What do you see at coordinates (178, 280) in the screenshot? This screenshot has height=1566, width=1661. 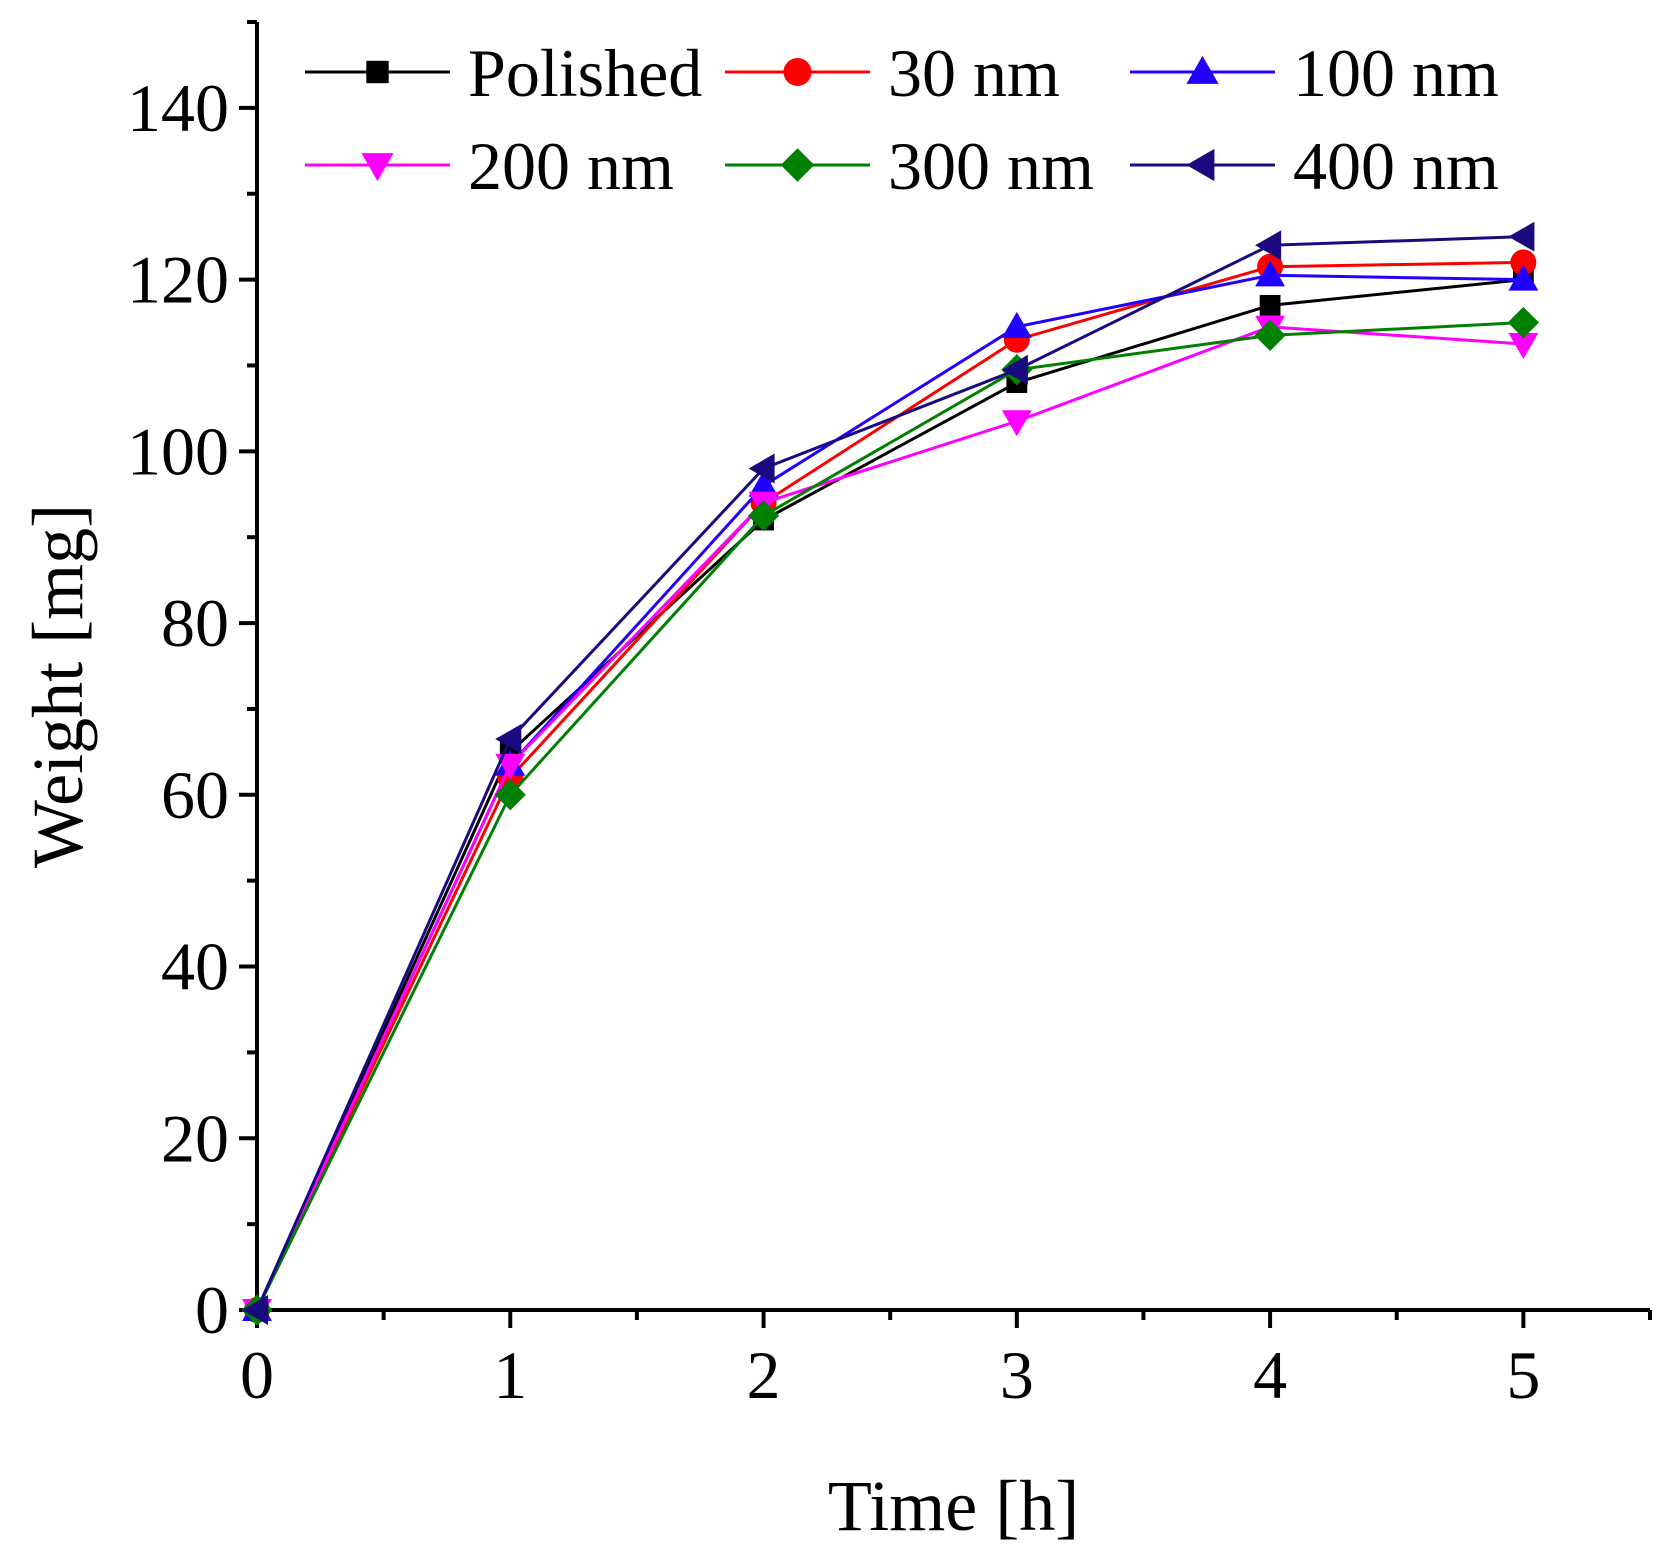 I see `y-tick-label: 120` at bounding box center [178, 280].